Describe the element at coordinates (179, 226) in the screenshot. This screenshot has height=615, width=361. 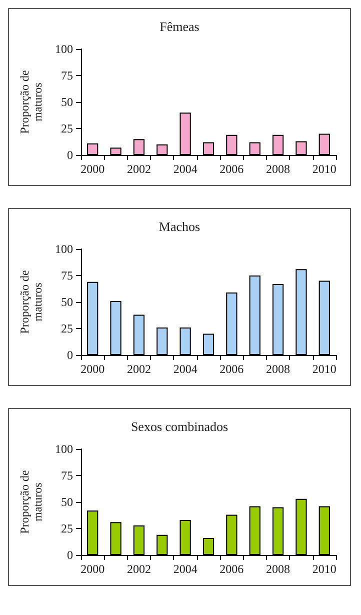
I see `chart-title: Machos` at that location.